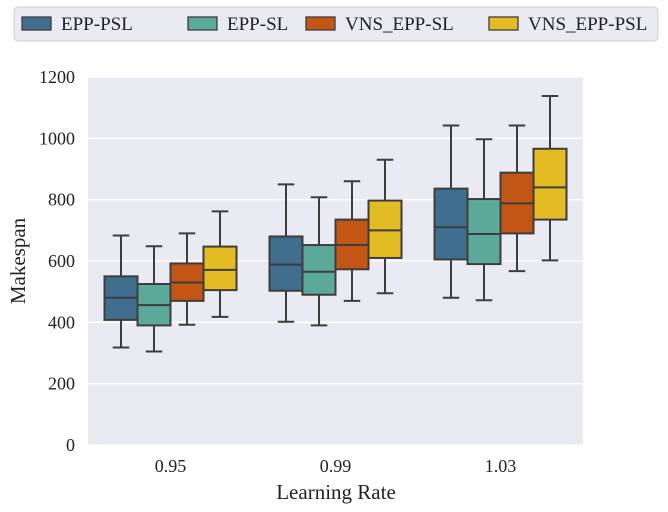  What do you see at coordinates (121, 291) in the screenshot?
I see `box-EPP-PSL-0.95` at bounding box center [121, 291].